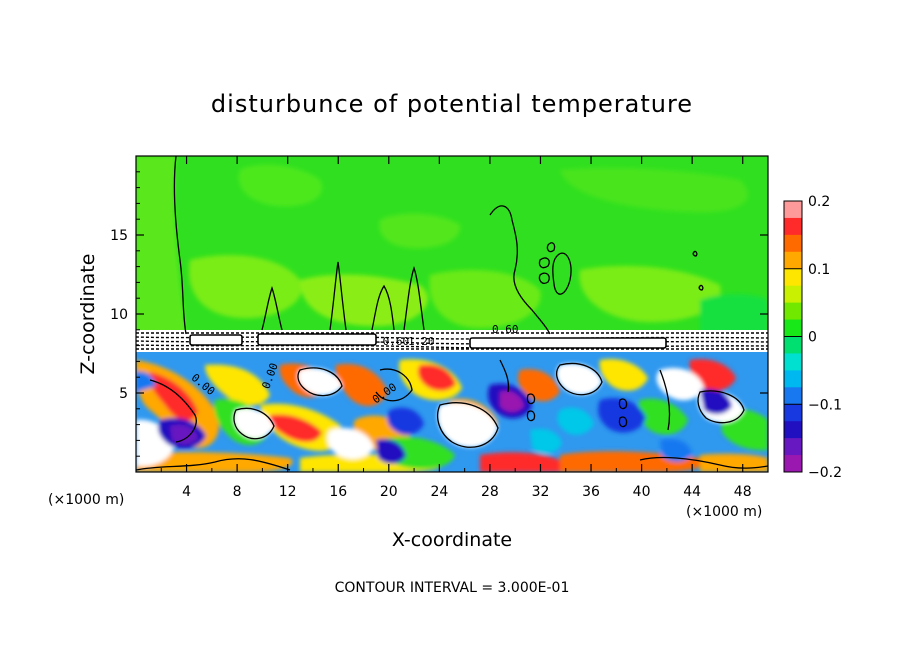 This screenshot has height=654, width=904. Describe the element at coordinates (825, 405) in the screenshot. I see `colorbar-tick-label: −0.1` at that location.